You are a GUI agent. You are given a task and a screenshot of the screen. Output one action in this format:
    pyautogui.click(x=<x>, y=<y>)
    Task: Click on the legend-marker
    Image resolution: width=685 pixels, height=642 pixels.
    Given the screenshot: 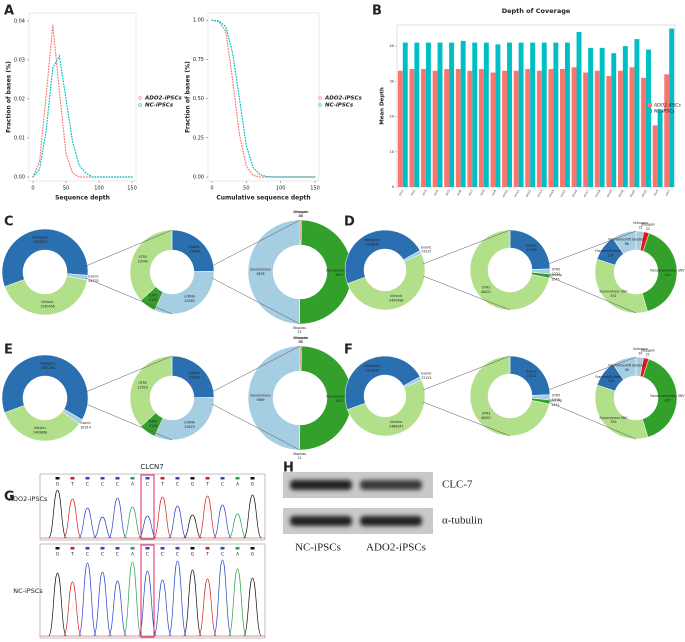 What is the action you would take?
    pyautogui.click(x=140, y=105)
    